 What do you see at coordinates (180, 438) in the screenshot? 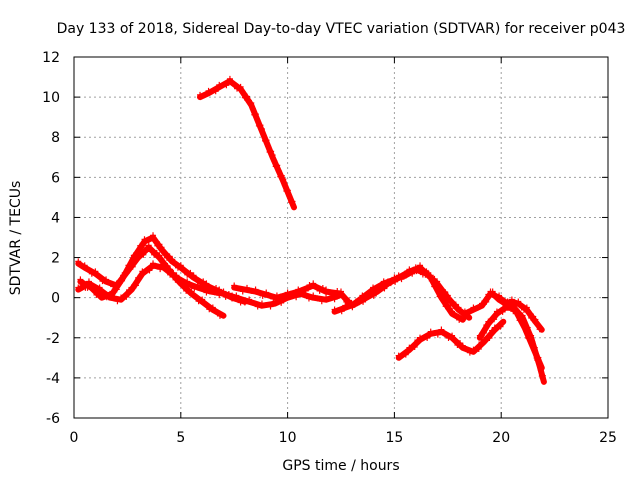
I see `x-tick-label: 5` at bounding box center [180, 438].